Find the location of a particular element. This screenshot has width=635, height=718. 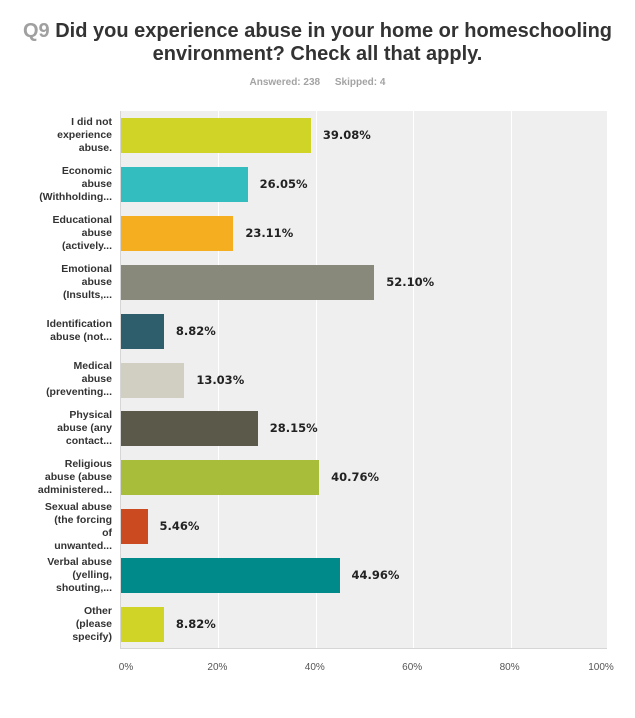

bar-row: 44.96% is located at coordinates (364, 575).